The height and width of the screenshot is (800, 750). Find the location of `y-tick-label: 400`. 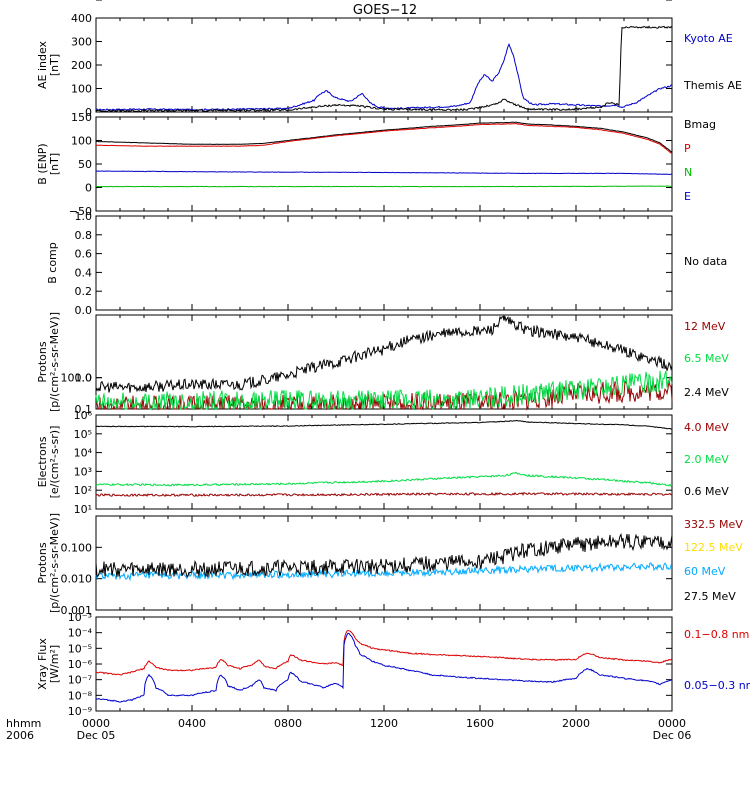

y-tick-label: 400 is located at coordinates (81, 18).